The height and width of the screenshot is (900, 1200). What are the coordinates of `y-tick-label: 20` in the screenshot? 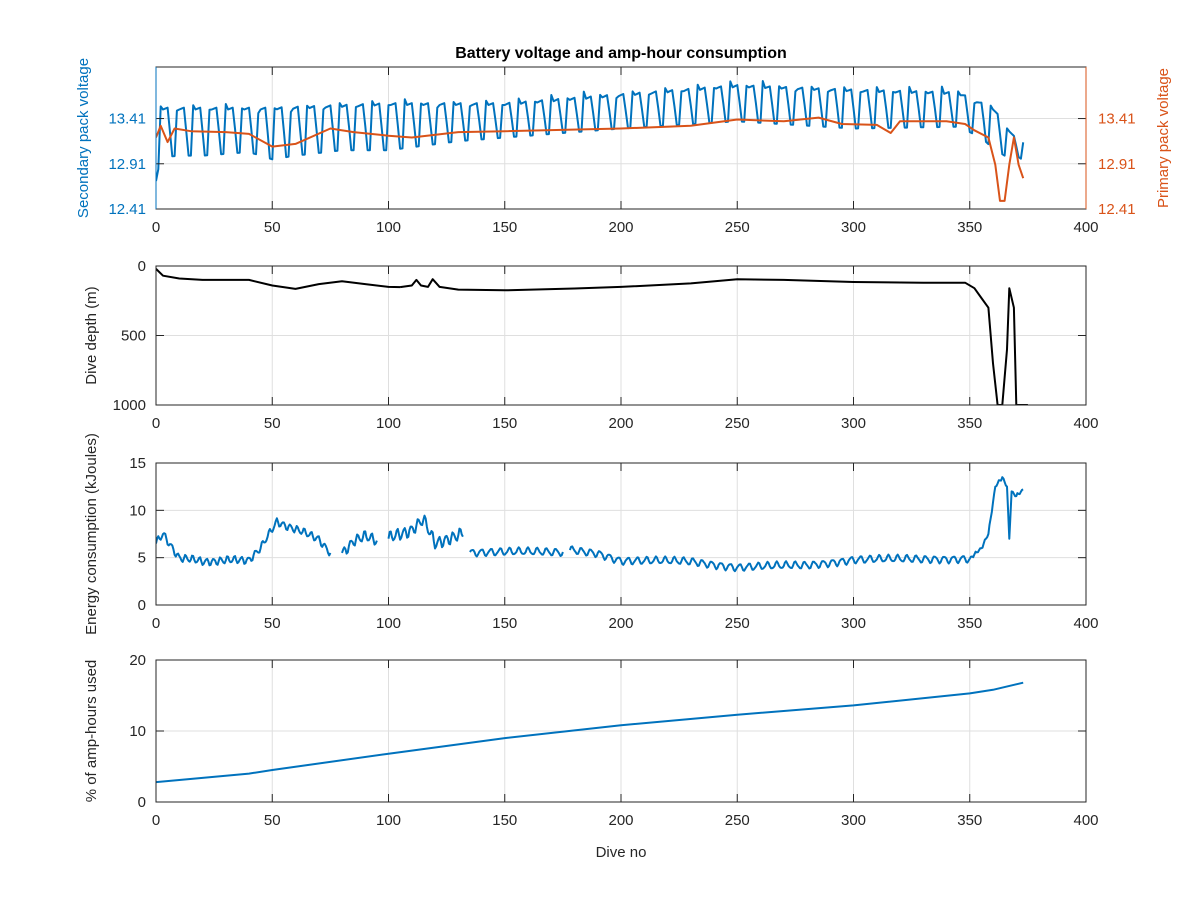 It's located at (137, 660).